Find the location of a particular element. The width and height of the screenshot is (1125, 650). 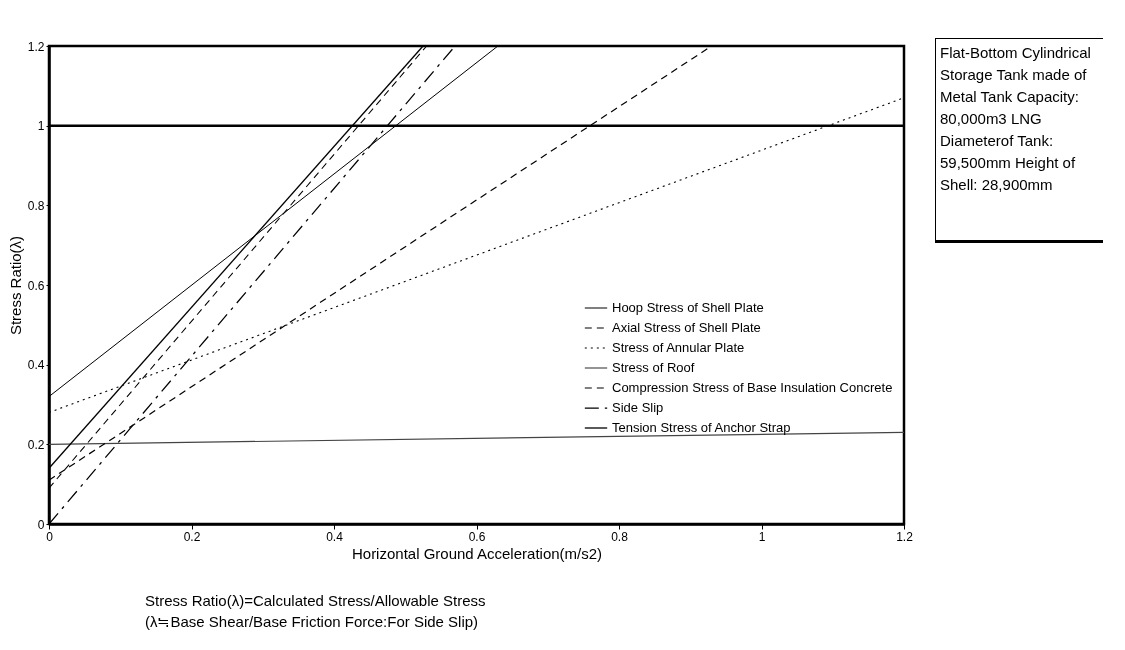

y-tick-label: 0.2 is located at coordinates (36, 444).